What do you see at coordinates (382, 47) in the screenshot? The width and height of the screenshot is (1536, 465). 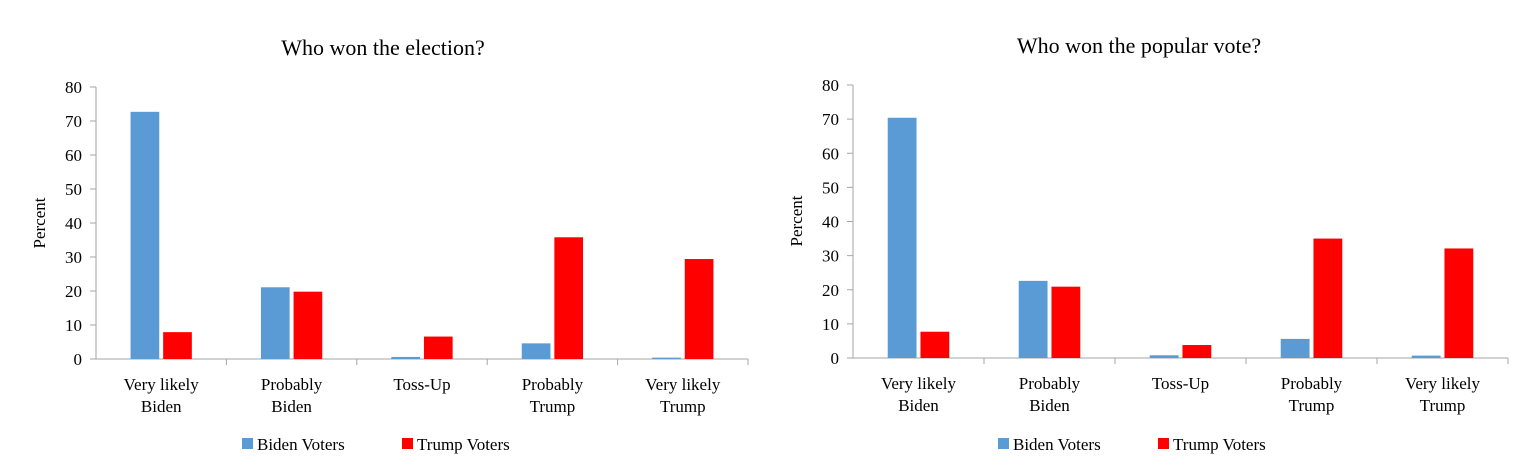 I see `chart-title: Who won the election?` at bounding box center [382, 47].